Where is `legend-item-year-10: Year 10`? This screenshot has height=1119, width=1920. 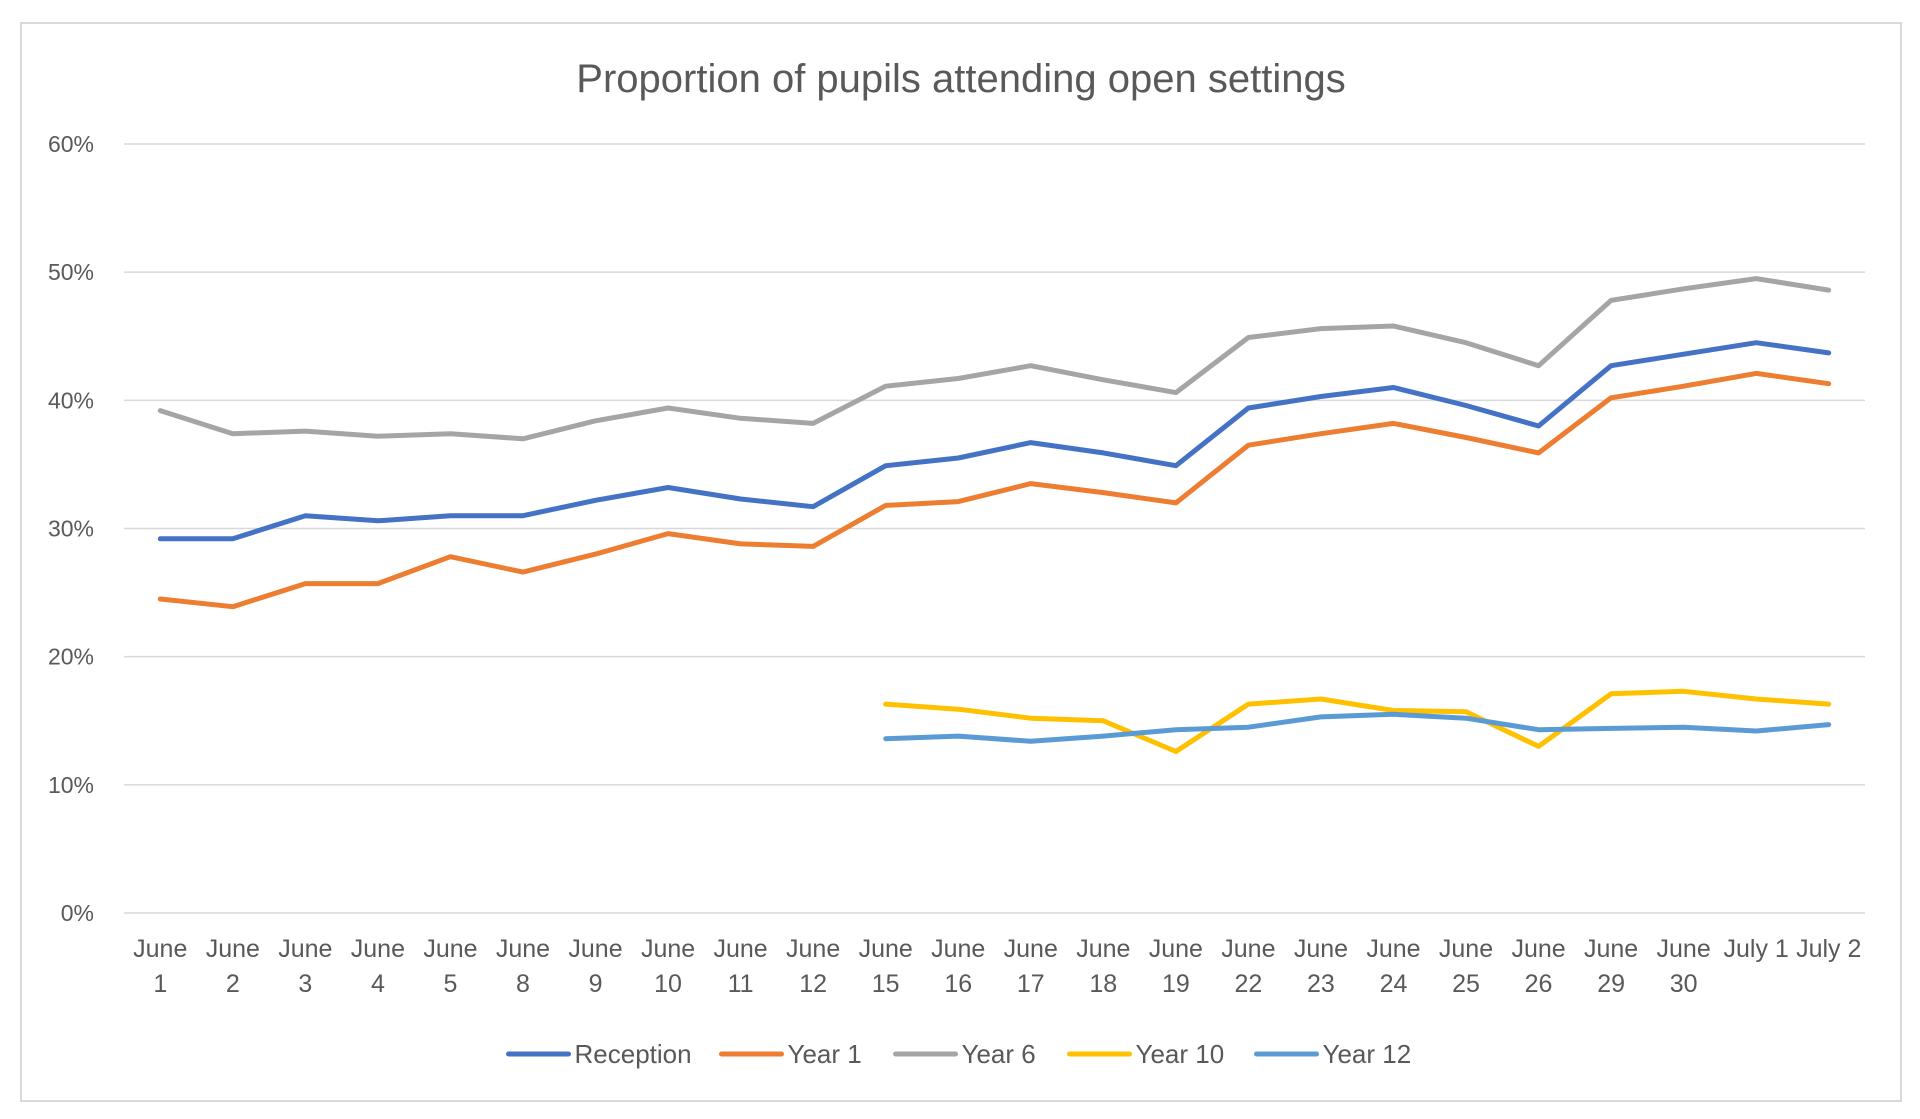 legend-item-year-10: Year 10 is located at coordinates (1146, 1054).